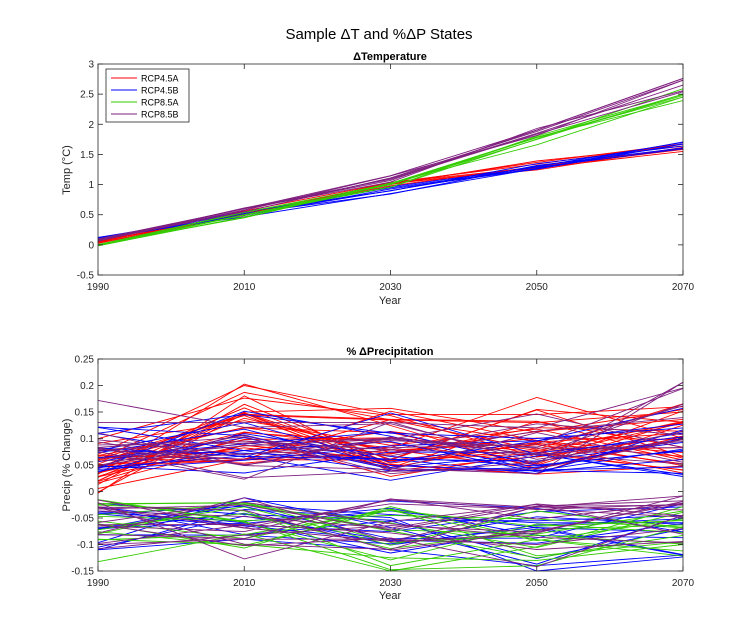  Describe the element at coordinates (91, 185) in the screenshot. I see `temperature-y-tick-label: 1` at that location.